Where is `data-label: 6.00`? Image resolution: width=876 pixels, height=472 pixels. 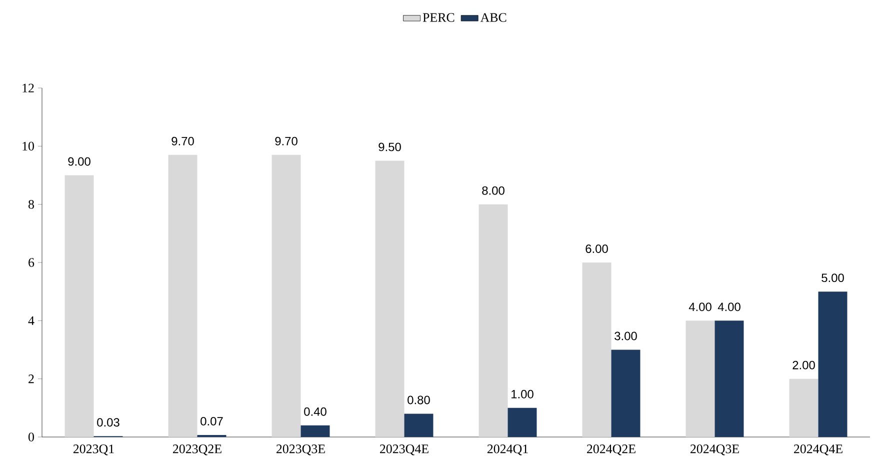
data-label: 6.00 is located at coordinates (597, 248).